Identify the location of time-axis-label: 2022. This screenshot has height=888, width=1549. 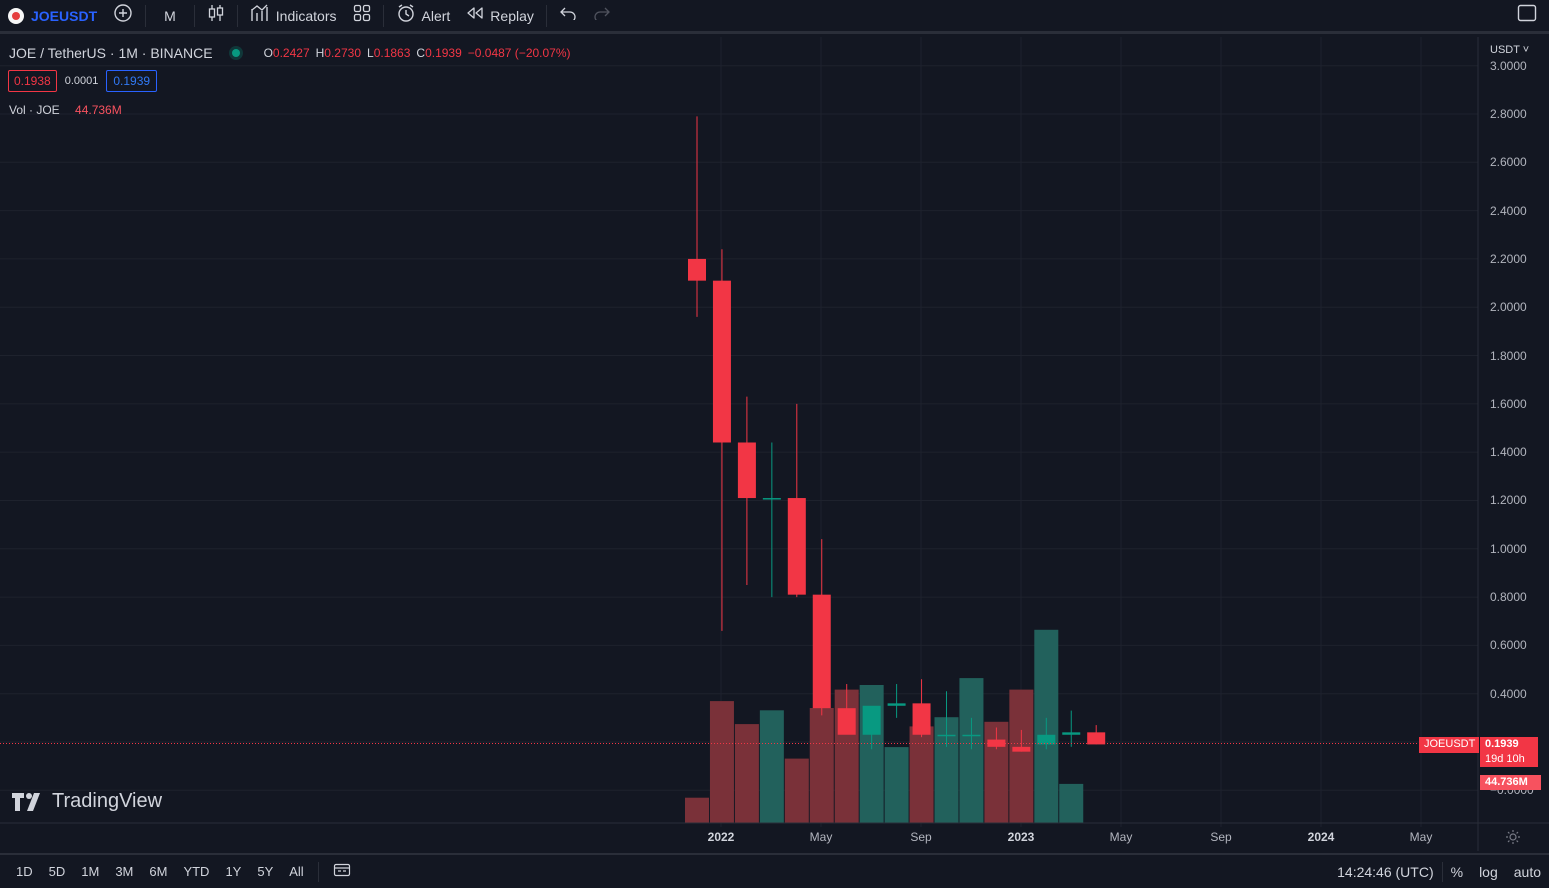
(721, 837).